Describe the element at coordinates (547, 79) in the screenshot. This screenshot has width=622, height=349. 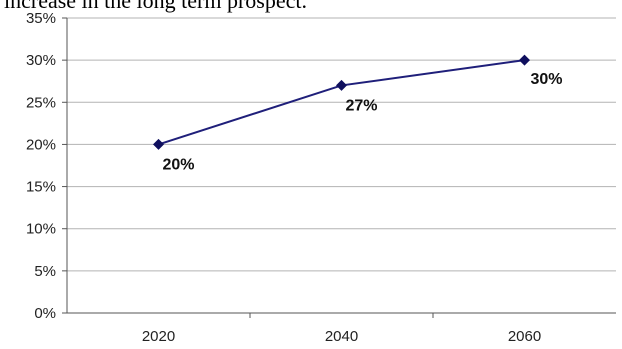
I see `data-label: 30%` at that location.